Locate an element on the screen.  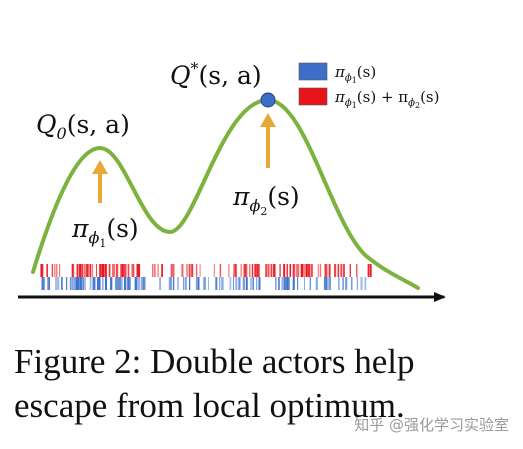
legend-swatch-red is located at coordinates (313, 96).